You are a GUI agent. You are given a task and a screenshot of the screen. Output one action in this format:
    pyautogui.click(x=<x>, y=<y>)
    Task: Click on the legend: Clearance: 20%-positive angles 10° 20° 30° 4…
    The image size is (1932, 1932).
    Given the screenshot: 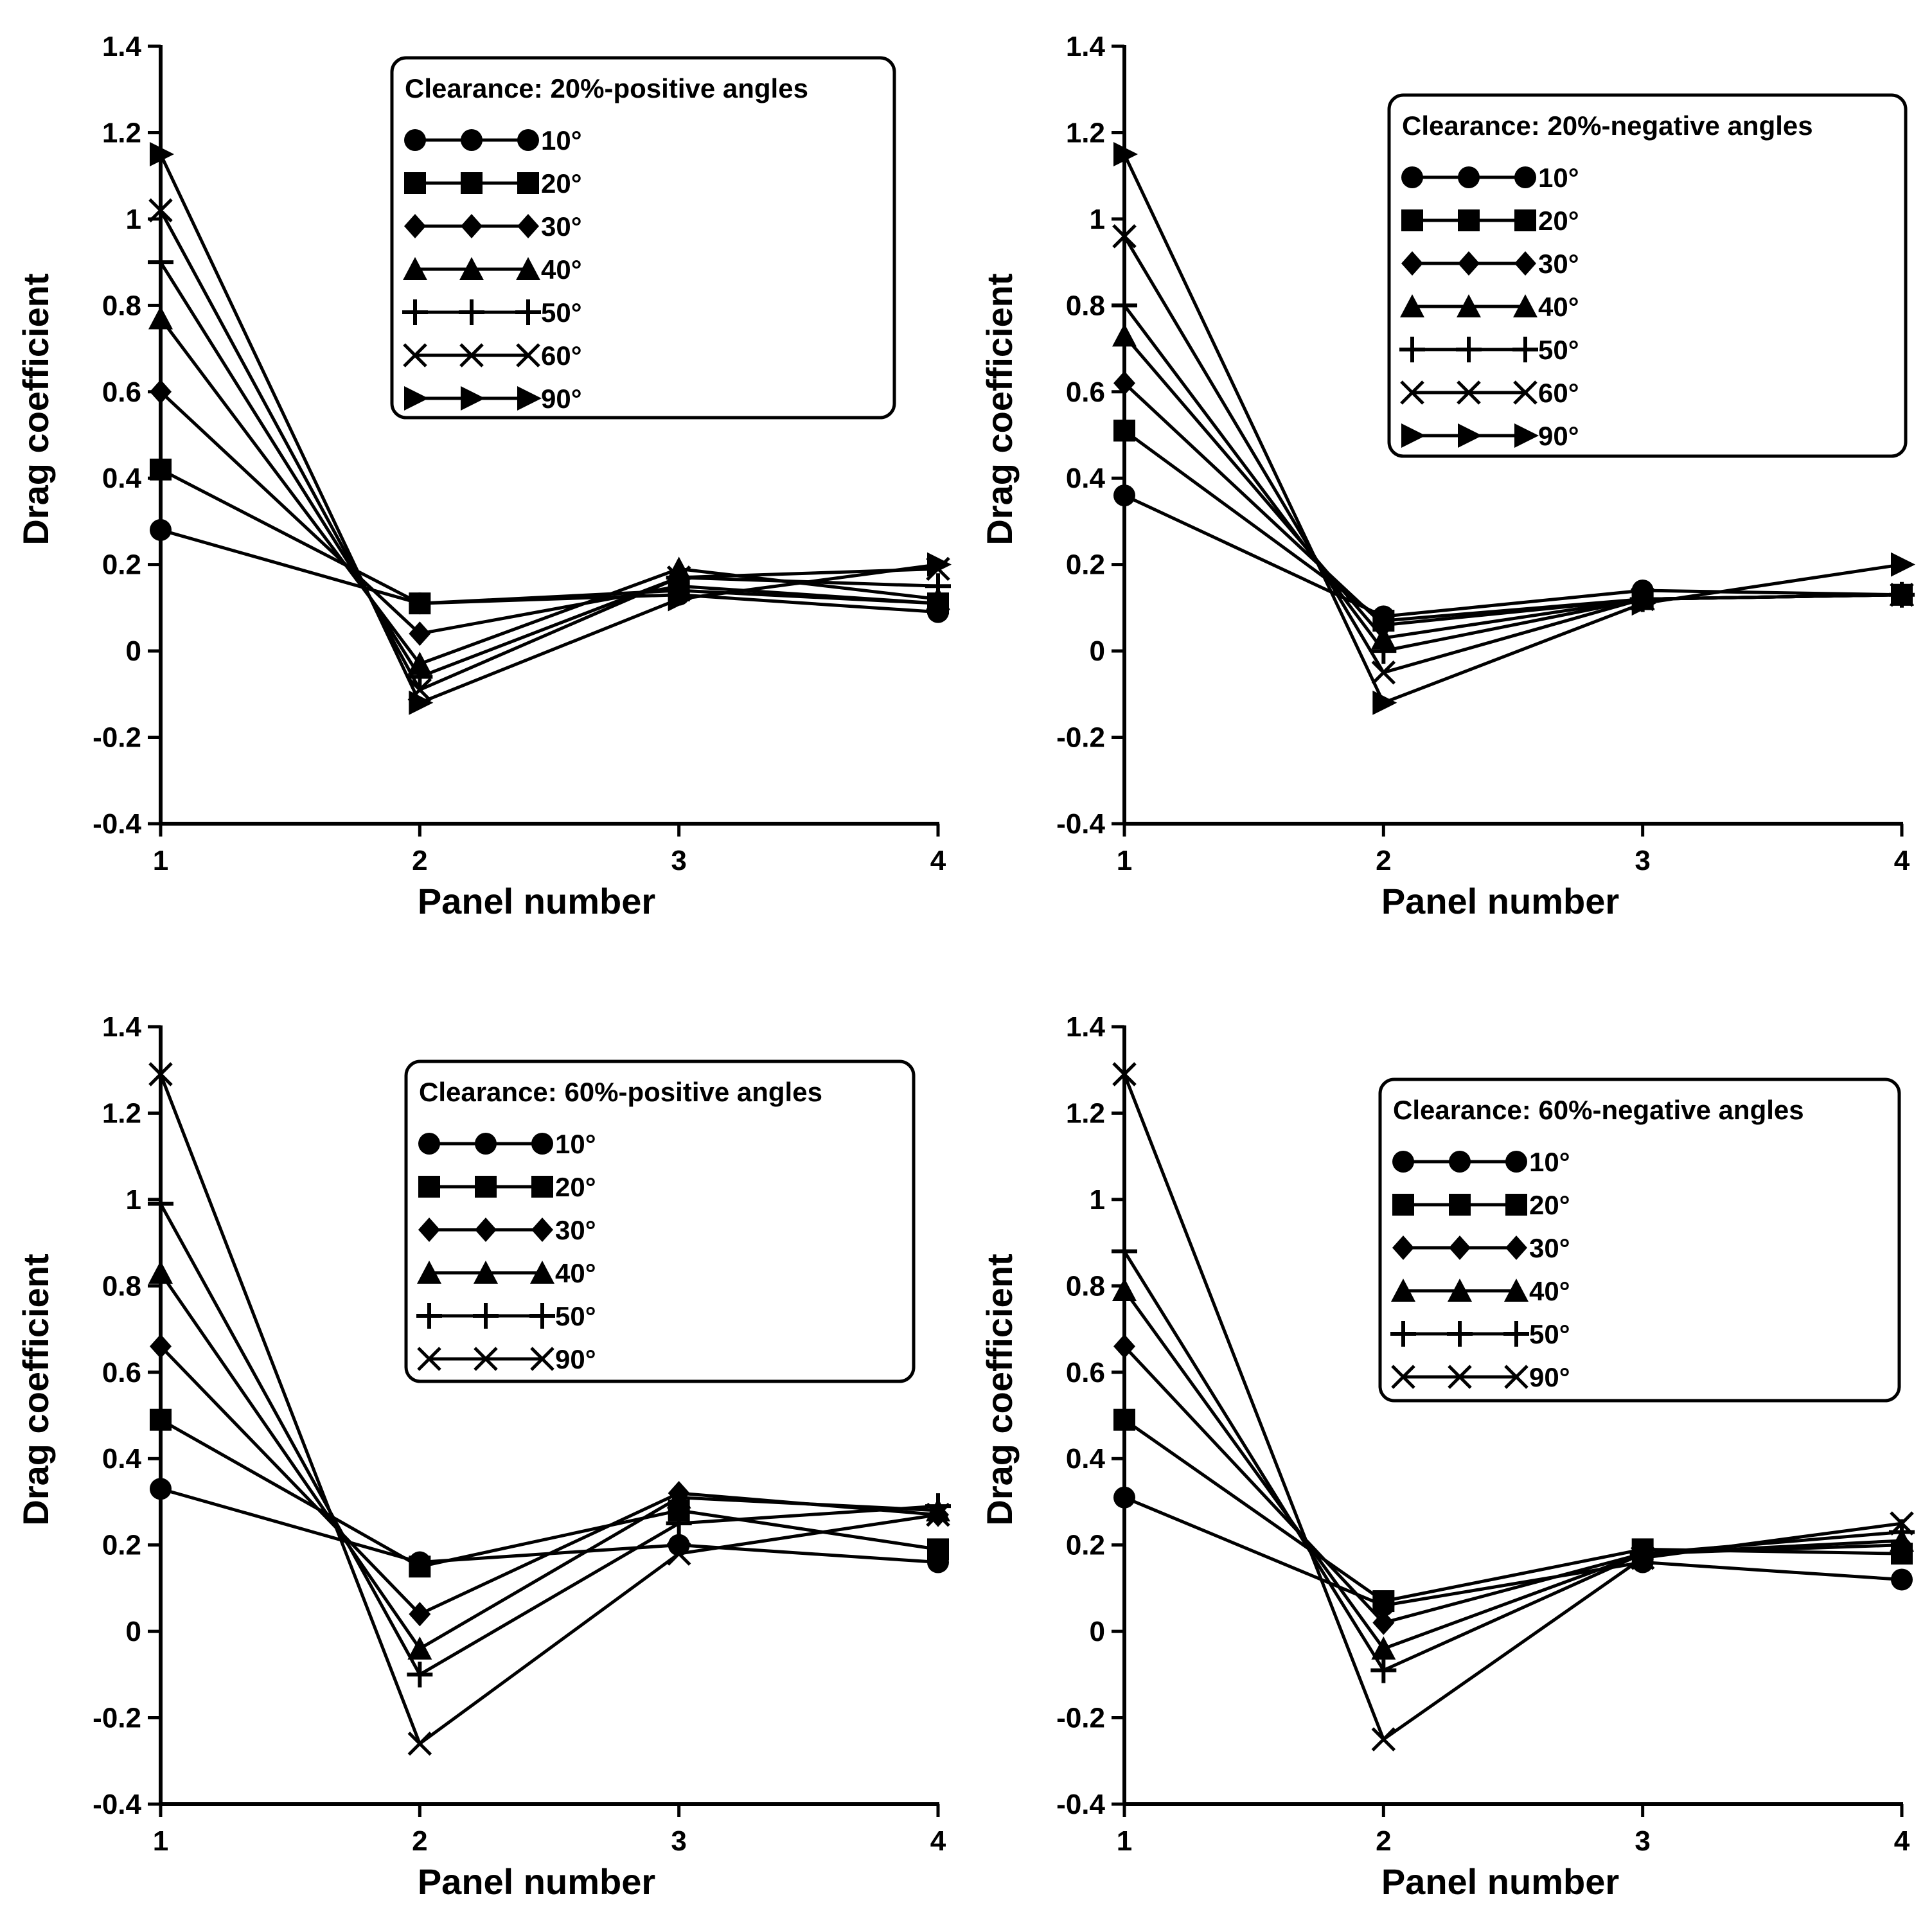 What is the action you would take?
    pyautogui.click(x=643, y=238)
    